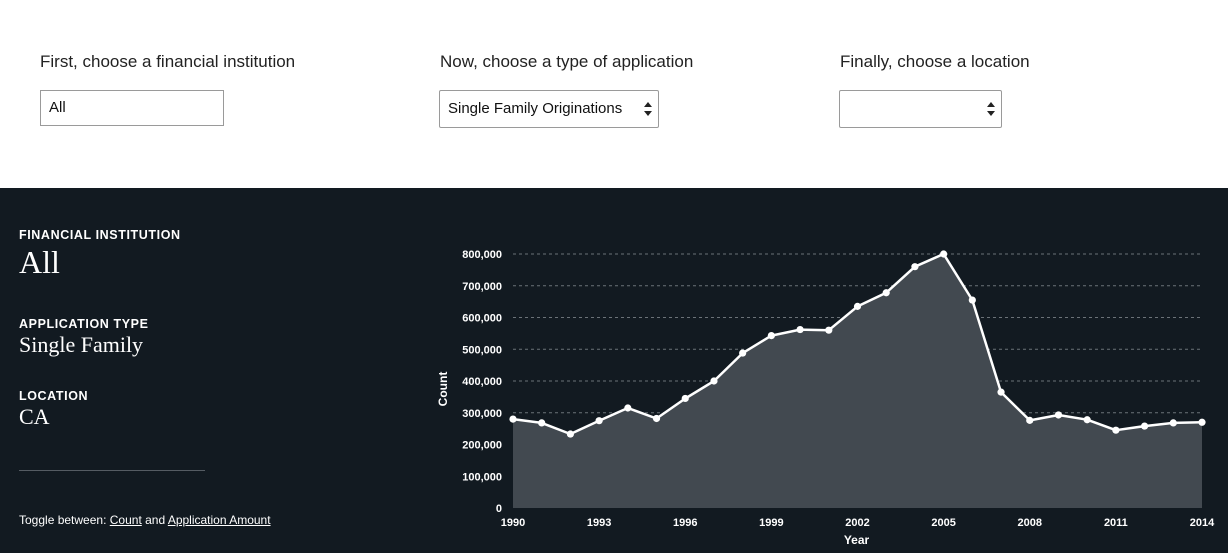  Describe the element at coordinates (943, 523) in the screenshot. I see `x-tick-label: 2005` at that location.